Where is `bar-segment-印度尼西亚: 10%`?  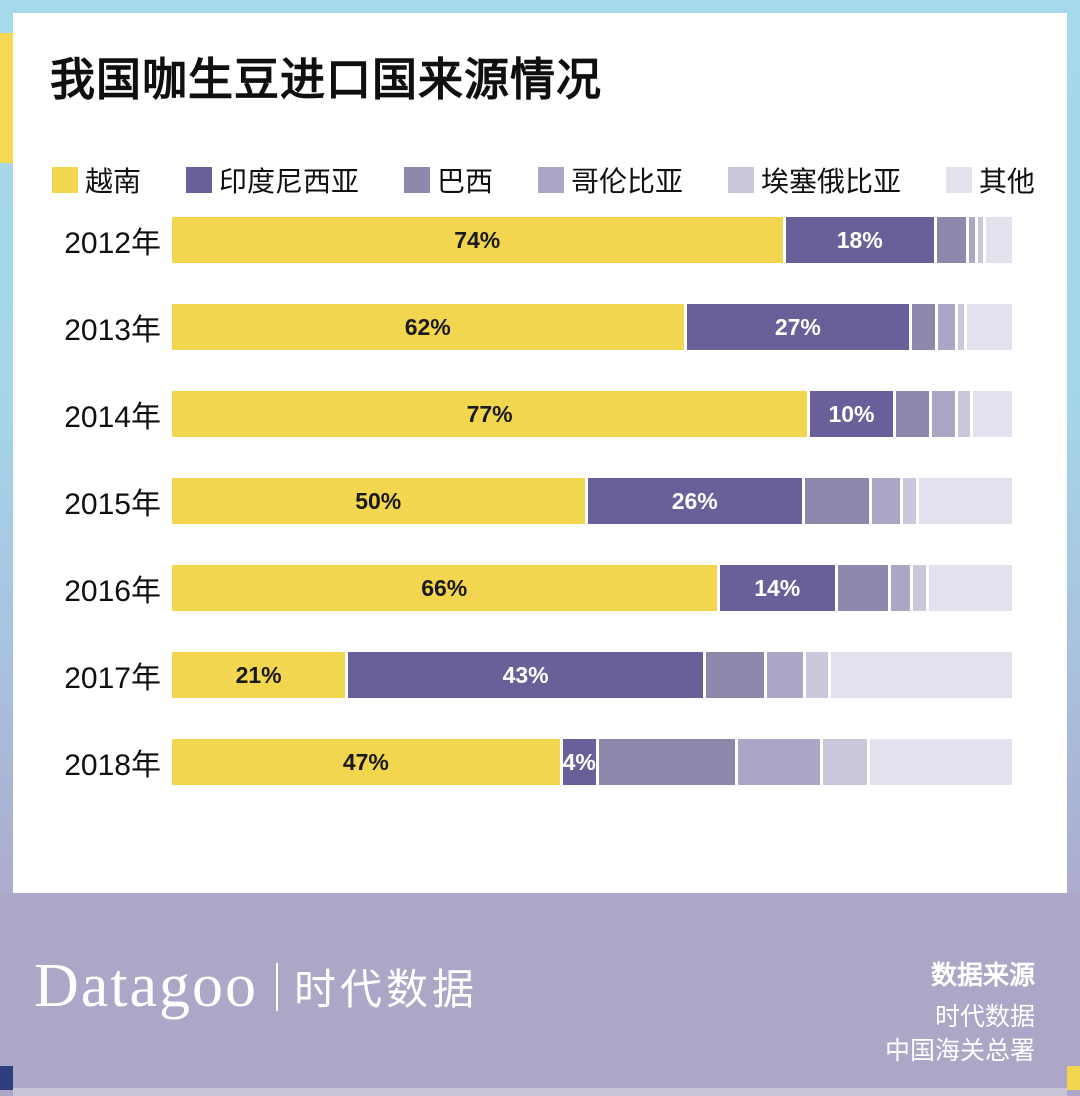 bar-segment-印度尼西亚: 10% is located at coordinates (851, 414).